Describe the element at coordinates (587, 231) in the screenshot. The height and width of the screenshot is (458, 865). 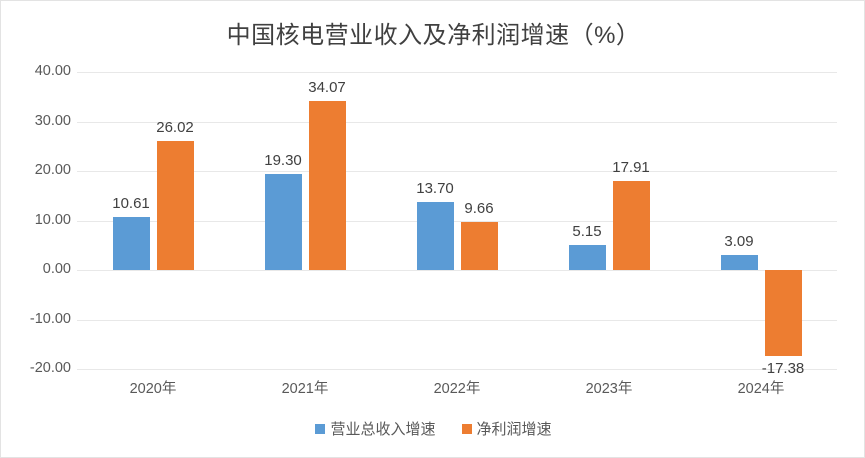
I see `data-label: 5.15` at that location.